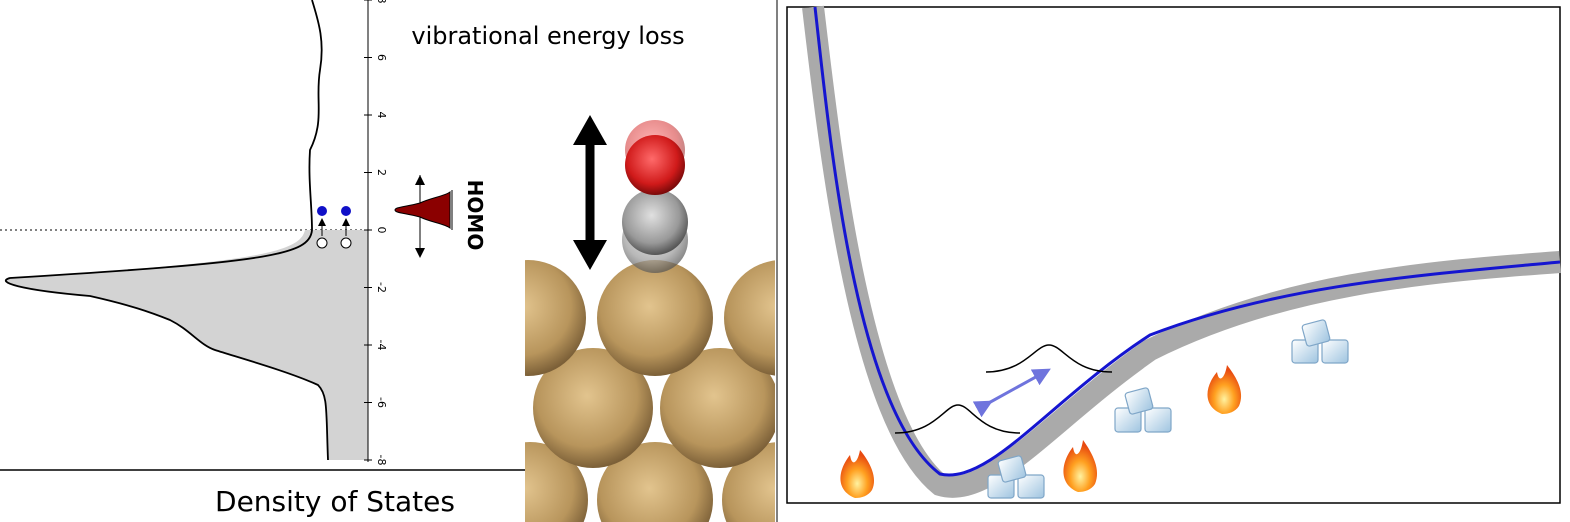 This screenshot has width=1570, height=522. What do you see at coordinates (381, 115) in the screenshot?
I see `tick-label: 4` at bounding box center [381, 115].